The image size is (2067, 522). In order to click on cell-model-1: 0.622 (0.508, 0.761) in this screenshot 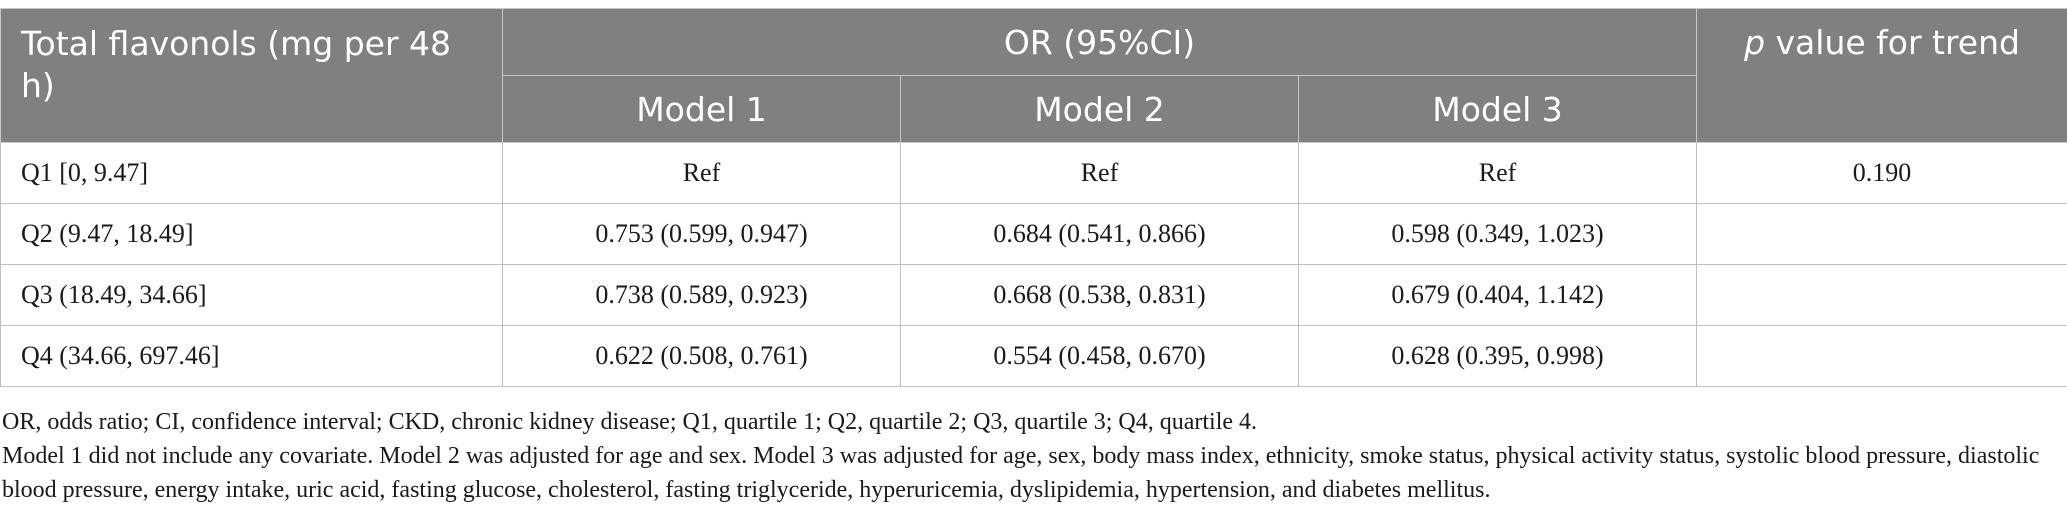, I will do `click(701, 356)`.